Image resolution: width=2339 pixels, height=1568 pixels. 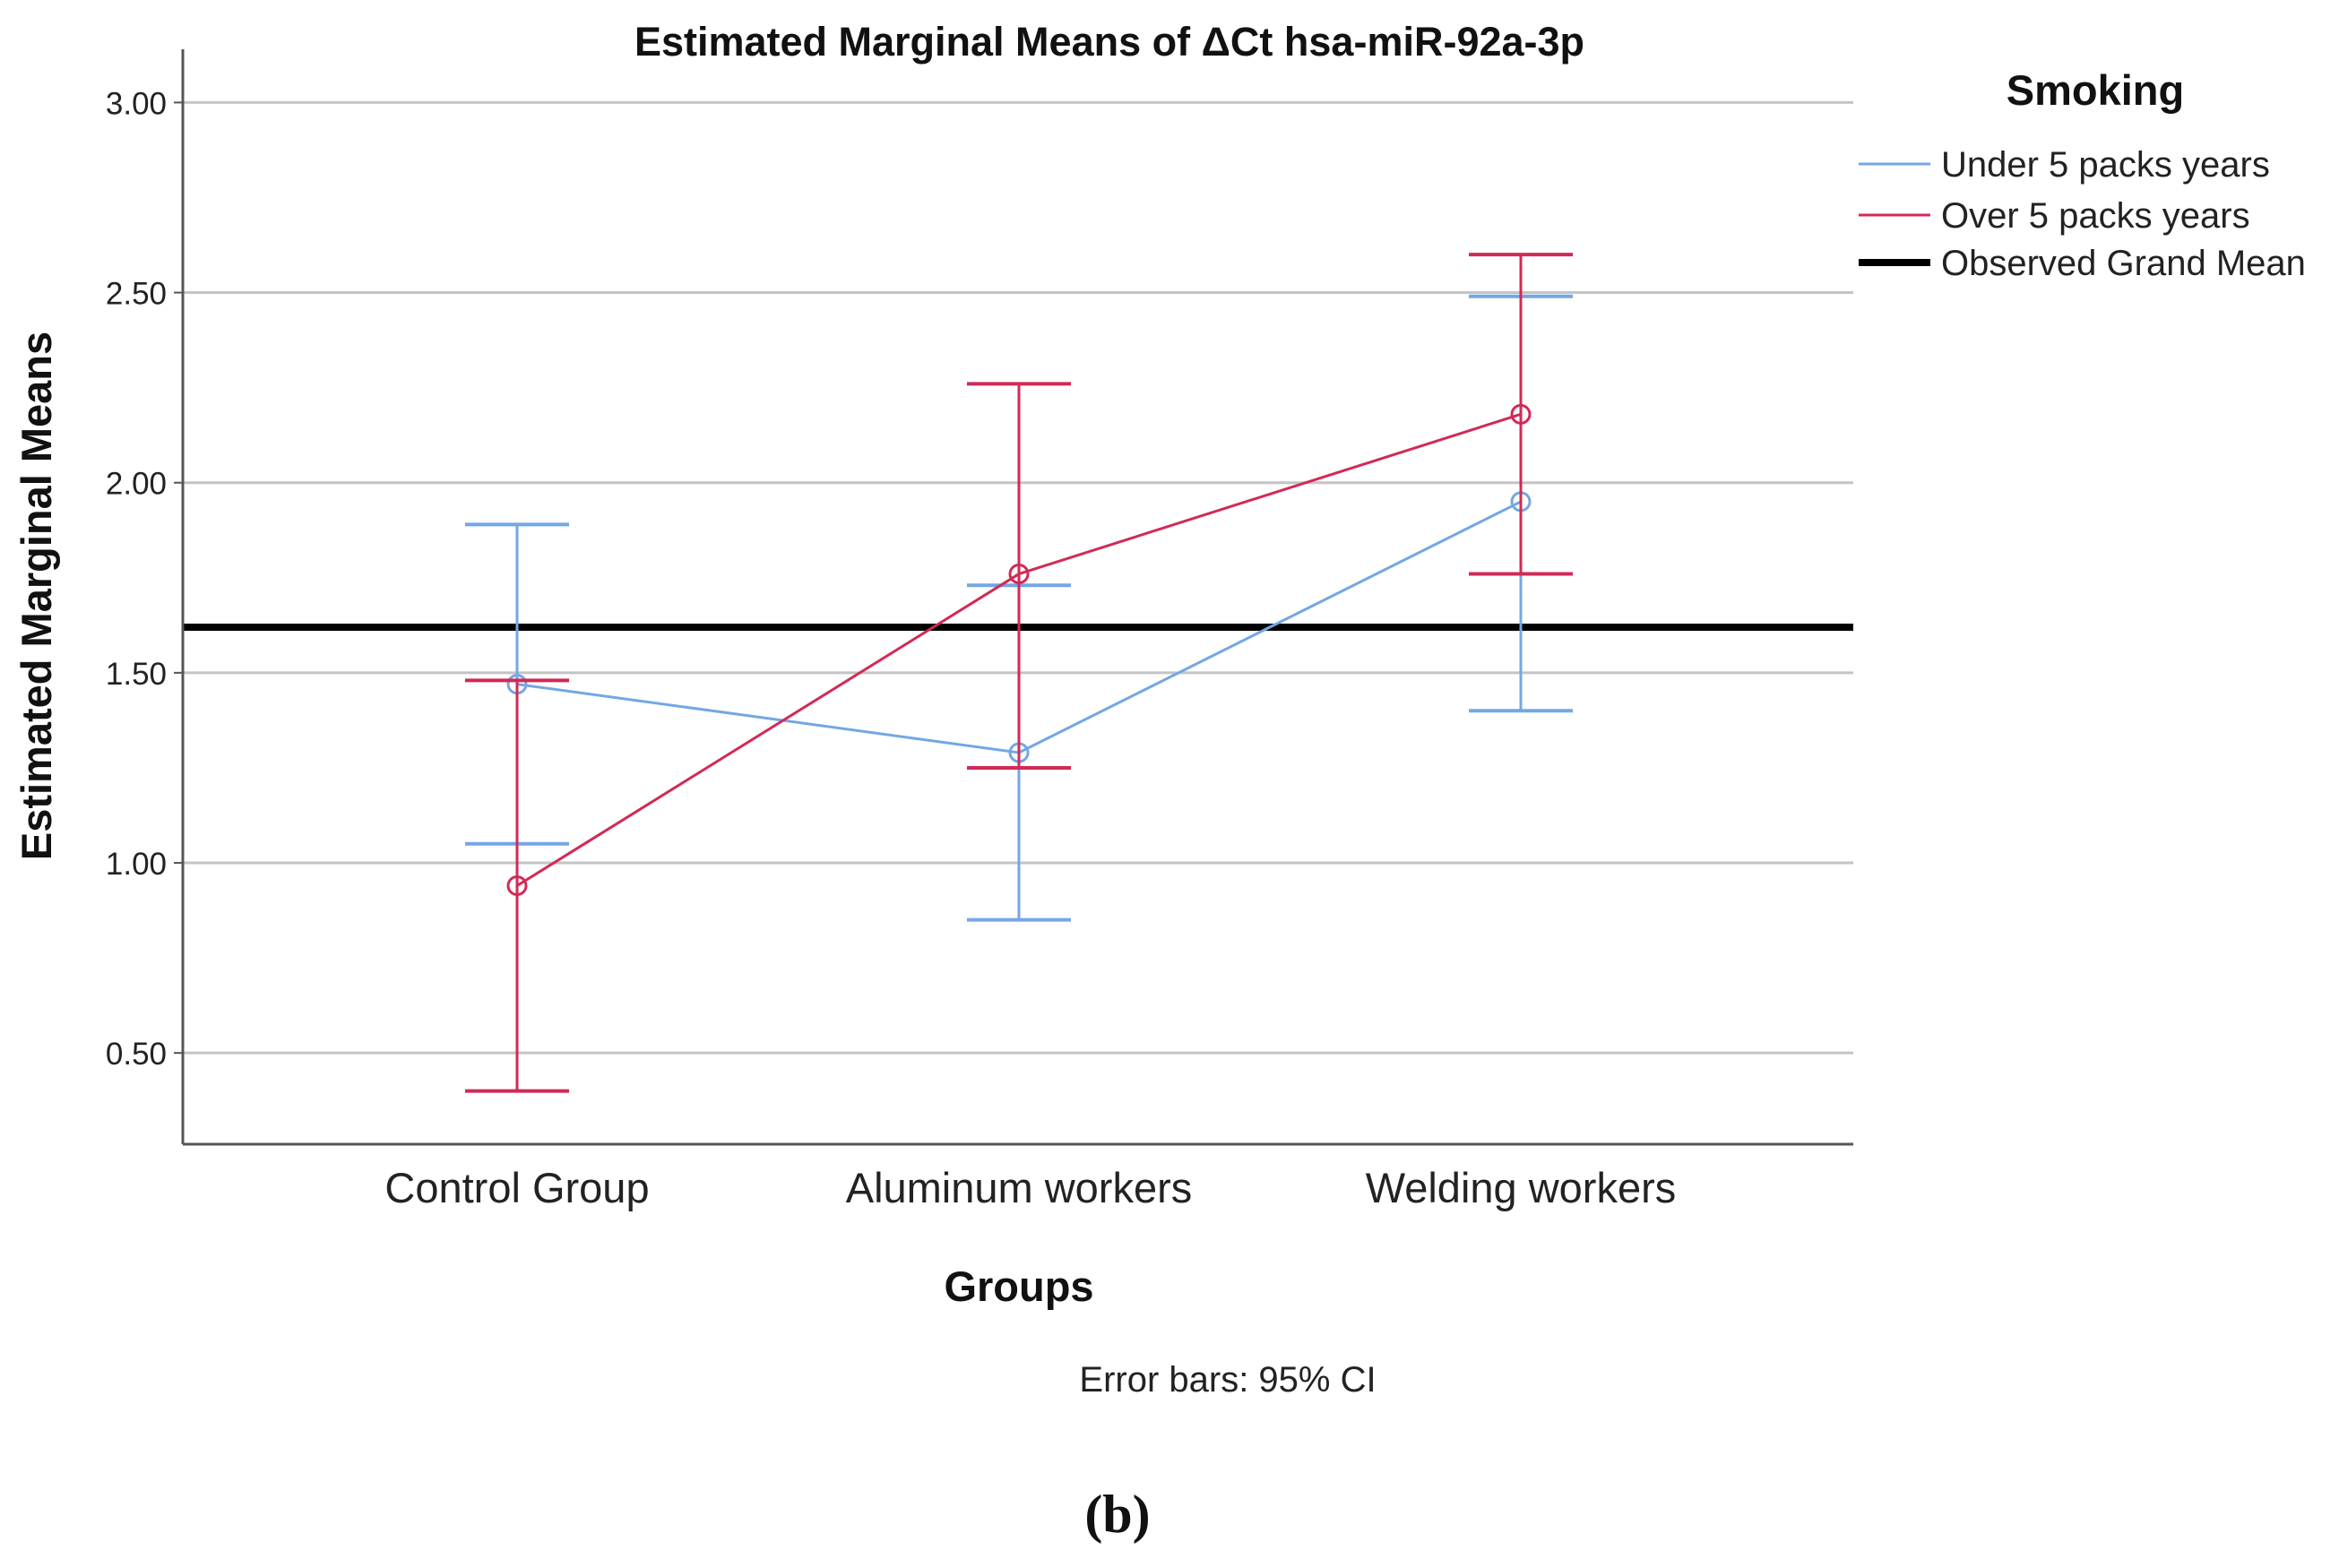 I want to click on legend-title: Smoking, so click(x=2095, y=90).